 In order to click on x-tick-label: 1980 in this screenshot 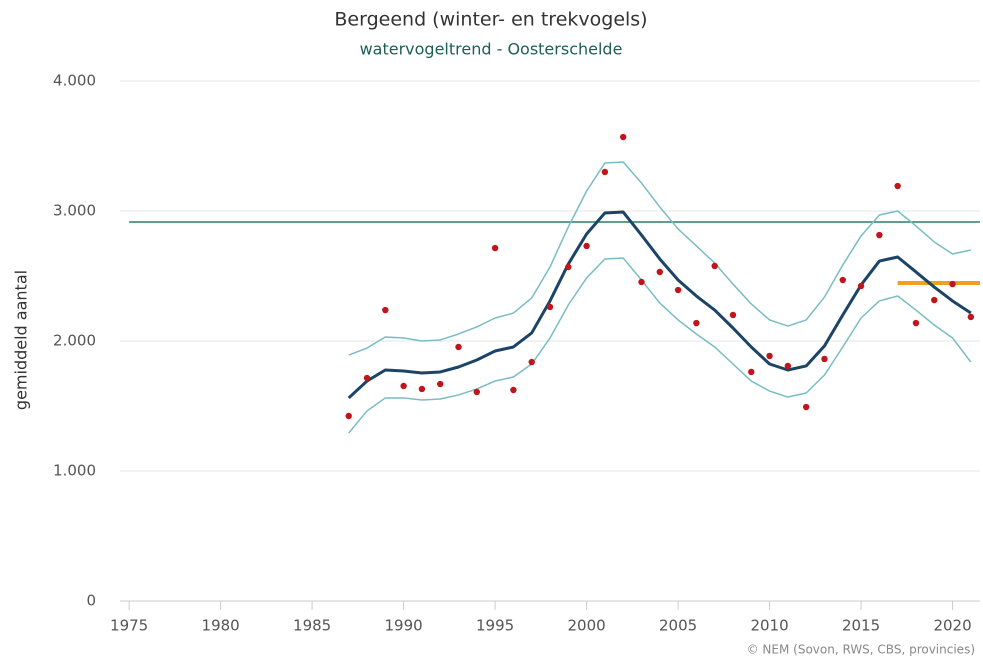, I will do `click(221, 626)`.